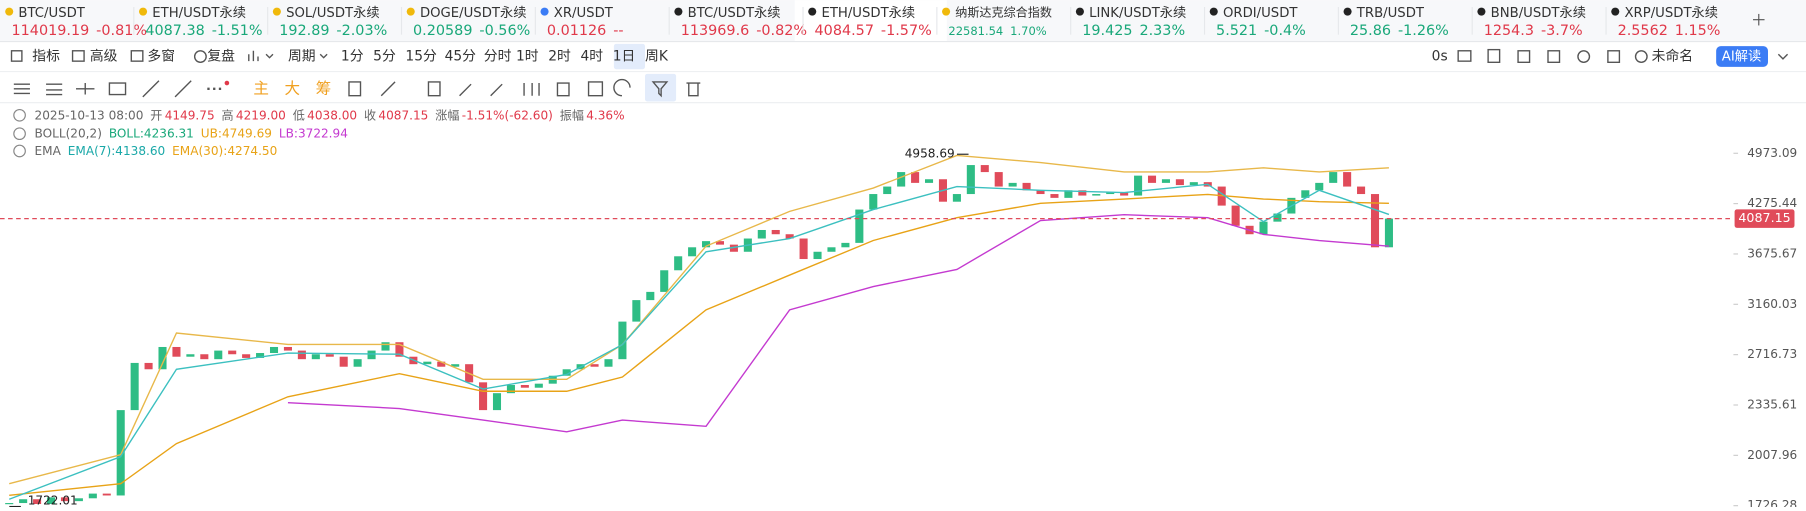  I want to click on ai-button: AI解读, so click(1741, 57).